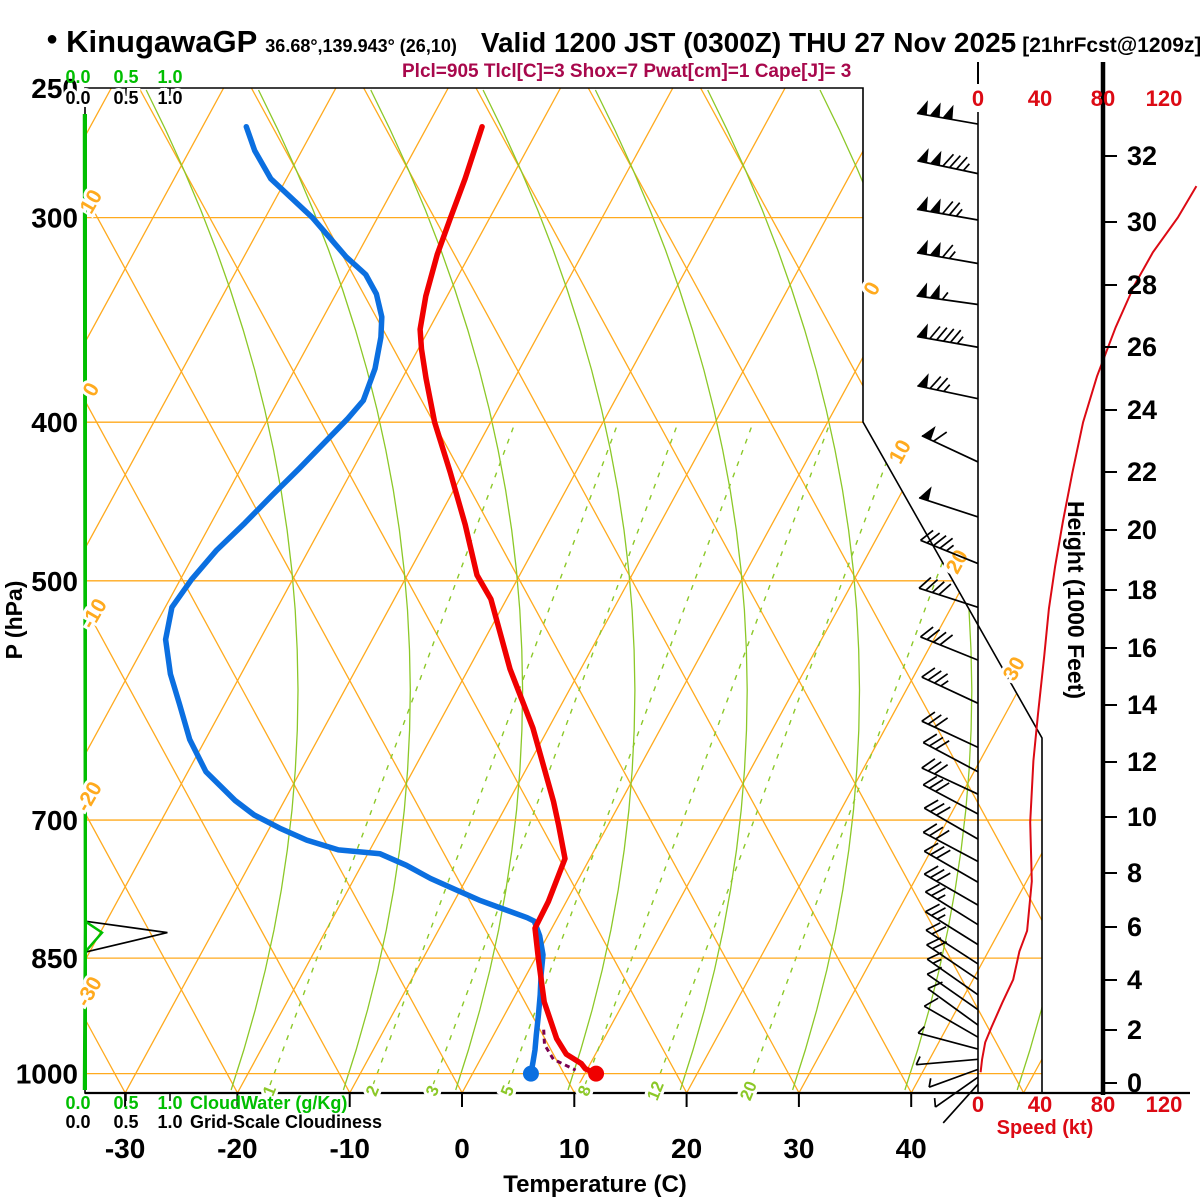  Describe the element at coordinates (125, 1148) in the screenshot. I see `temperature-tick-label: -30` at that location.